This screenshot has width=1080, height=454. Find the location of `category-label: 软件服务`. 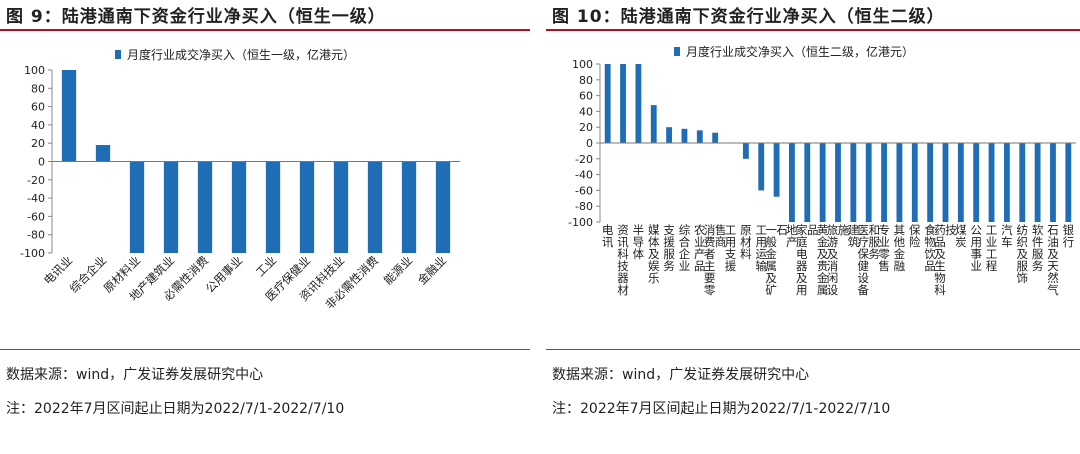

category-label: 软件服务 is located at coordinates (1038, 248).